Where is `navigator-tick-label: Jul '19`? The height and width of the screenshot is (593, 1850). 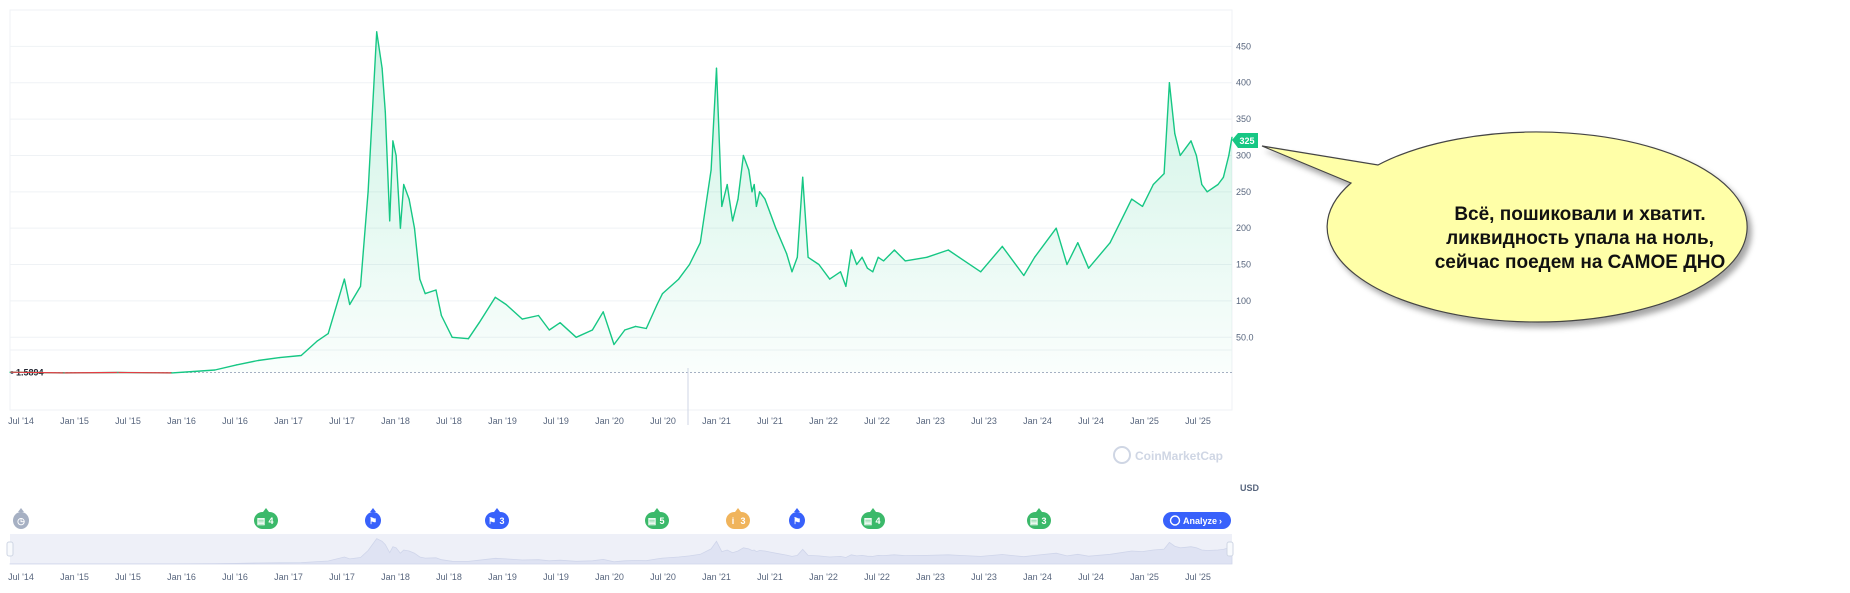 navigator-tick-label: Jul '19 is located at coordinates (556, 577).